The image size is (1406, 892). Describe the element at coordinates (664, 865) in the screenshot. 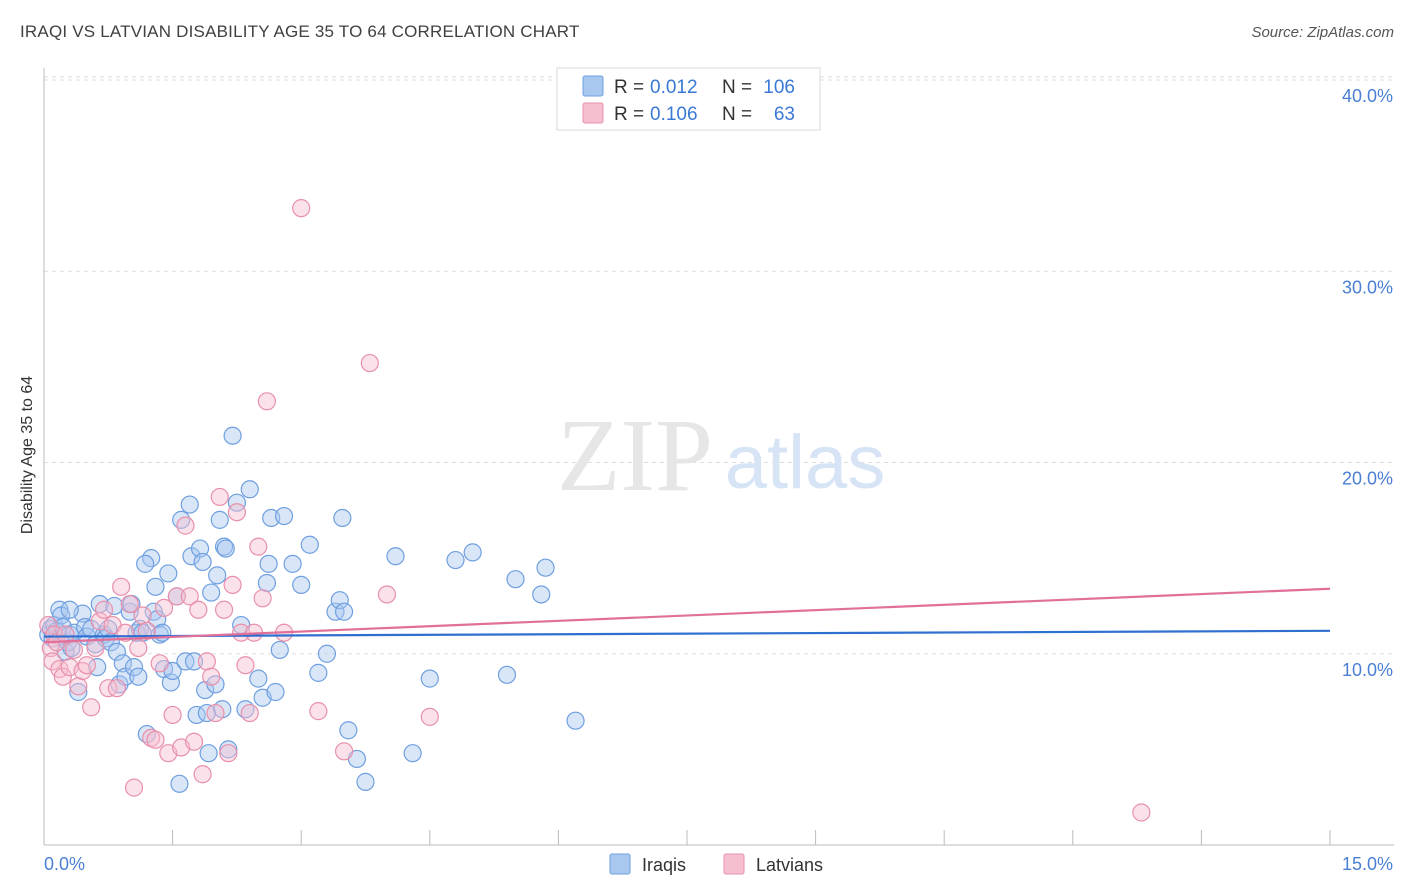

I see `legend-label-iraqis: Iraqis` at that location.